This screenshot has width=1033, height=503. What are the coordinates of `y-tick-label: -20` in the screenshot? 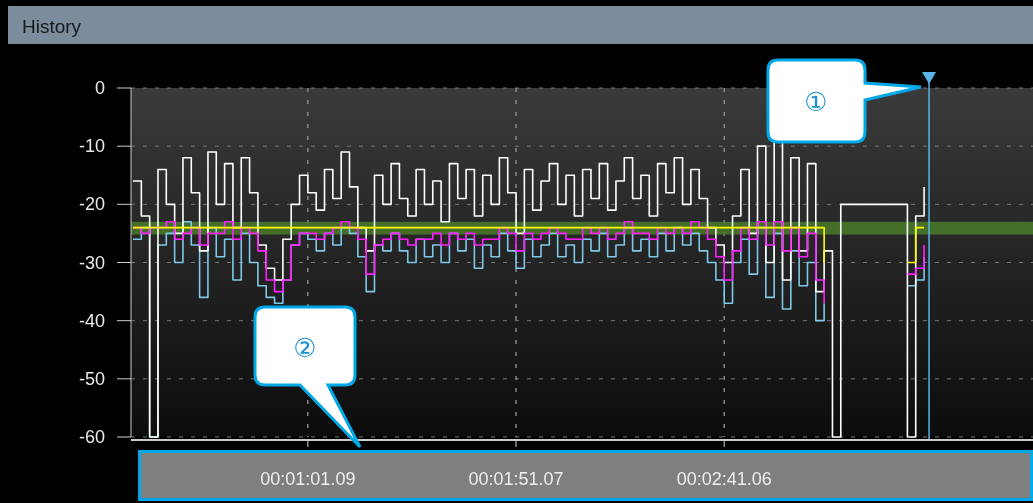 It's located at (91, 204).